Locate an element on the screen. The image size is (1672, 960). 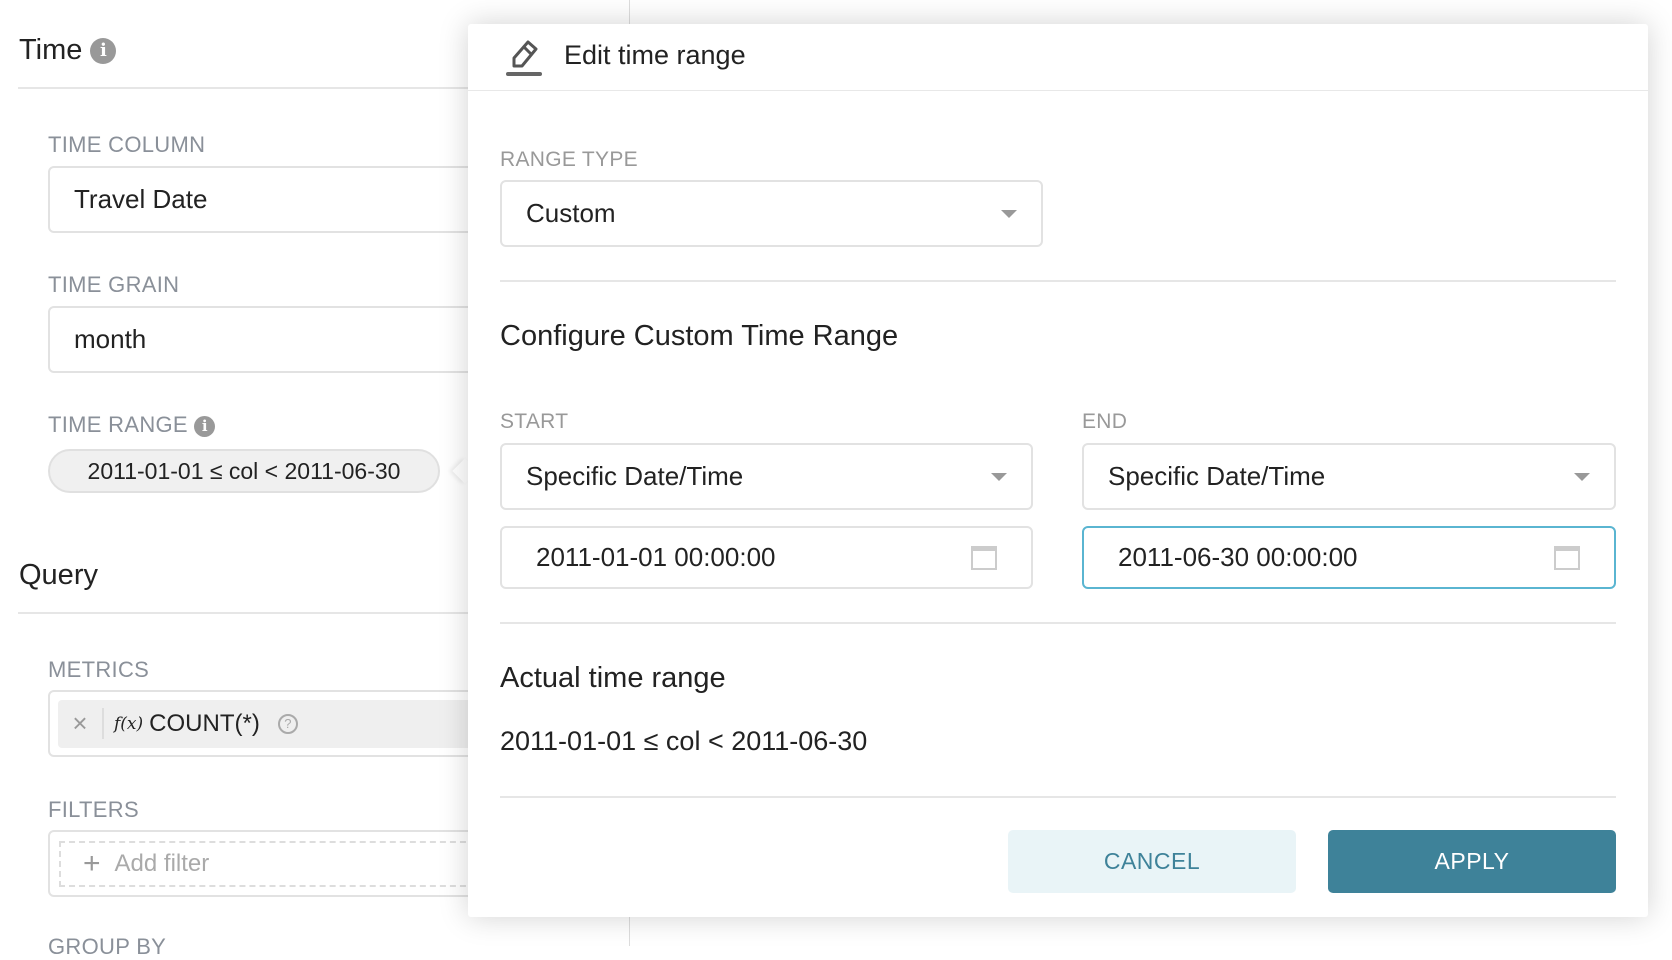
end-date-value: 2011-06-30 00:00:00 is located at coordinates (1238, 557).